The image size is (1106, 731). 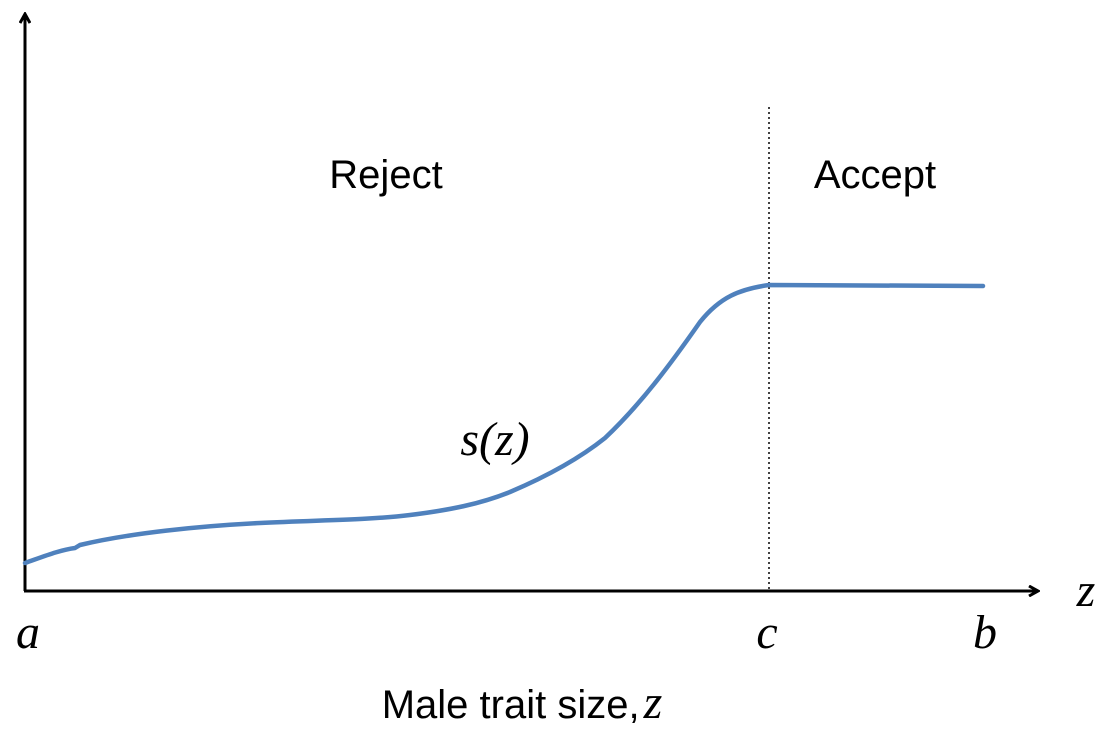 I want to click on region-label: Accept, so click(x=875, y=175).